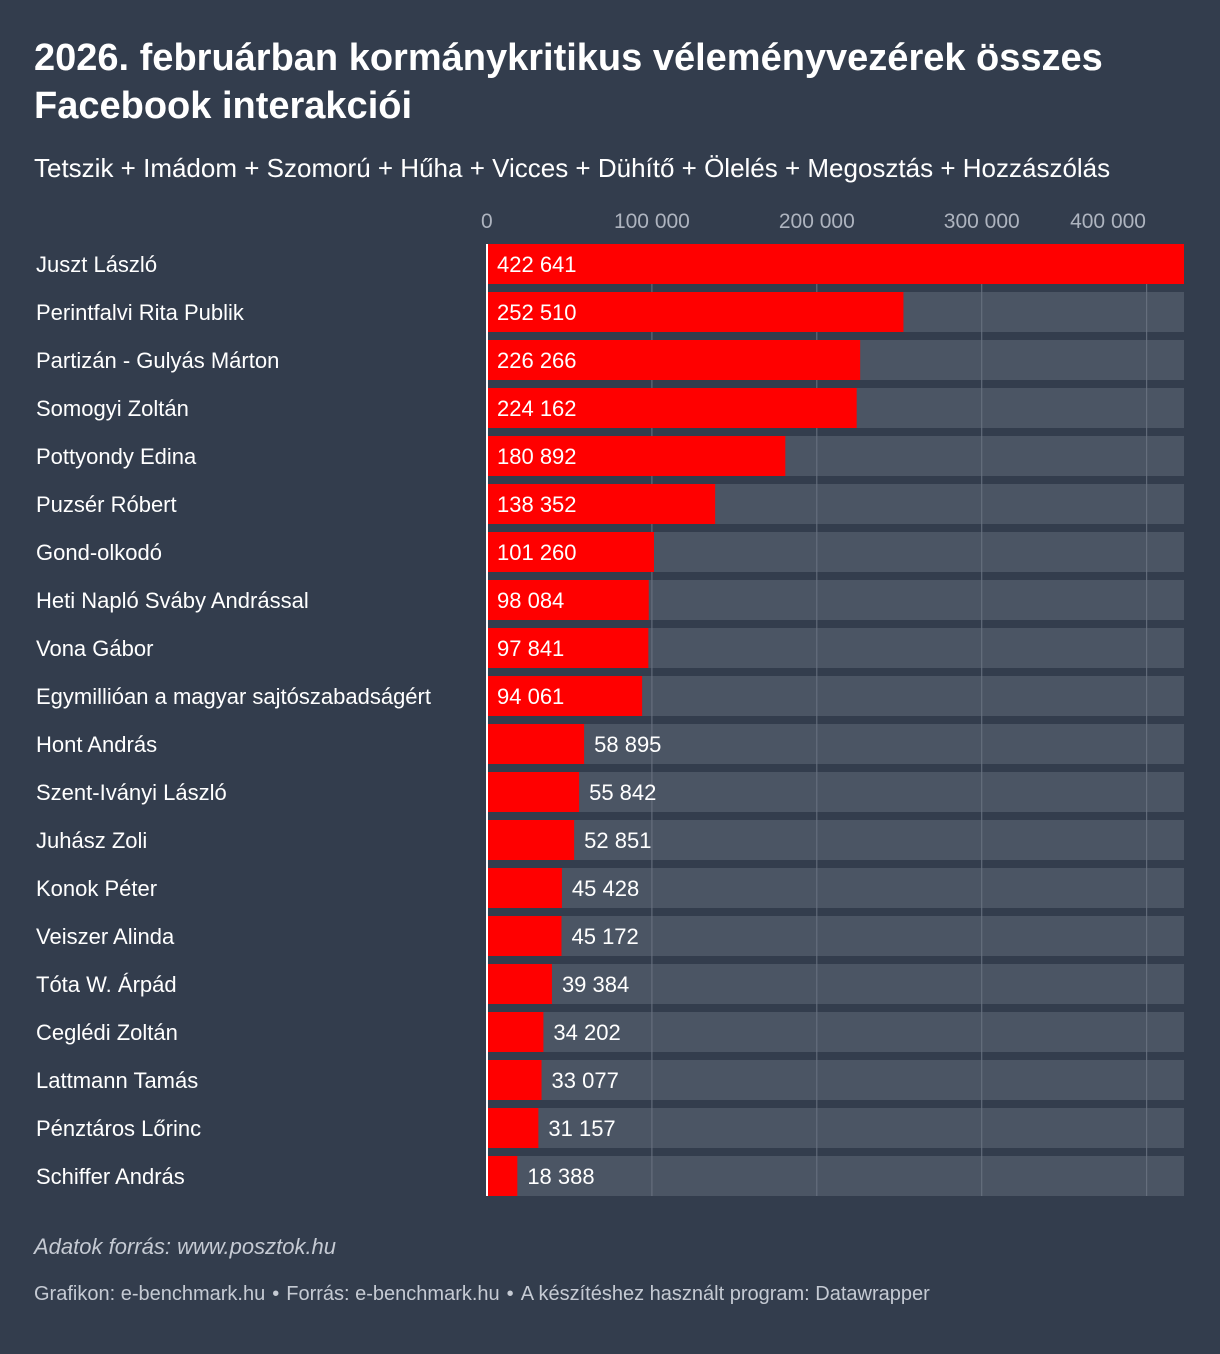 The image size is (1220, 1354). Describe the element at coordinates (150, 1294) in the screenshot. I see `footer-credit: Grafikon: e-benchmark.hu` at that location.